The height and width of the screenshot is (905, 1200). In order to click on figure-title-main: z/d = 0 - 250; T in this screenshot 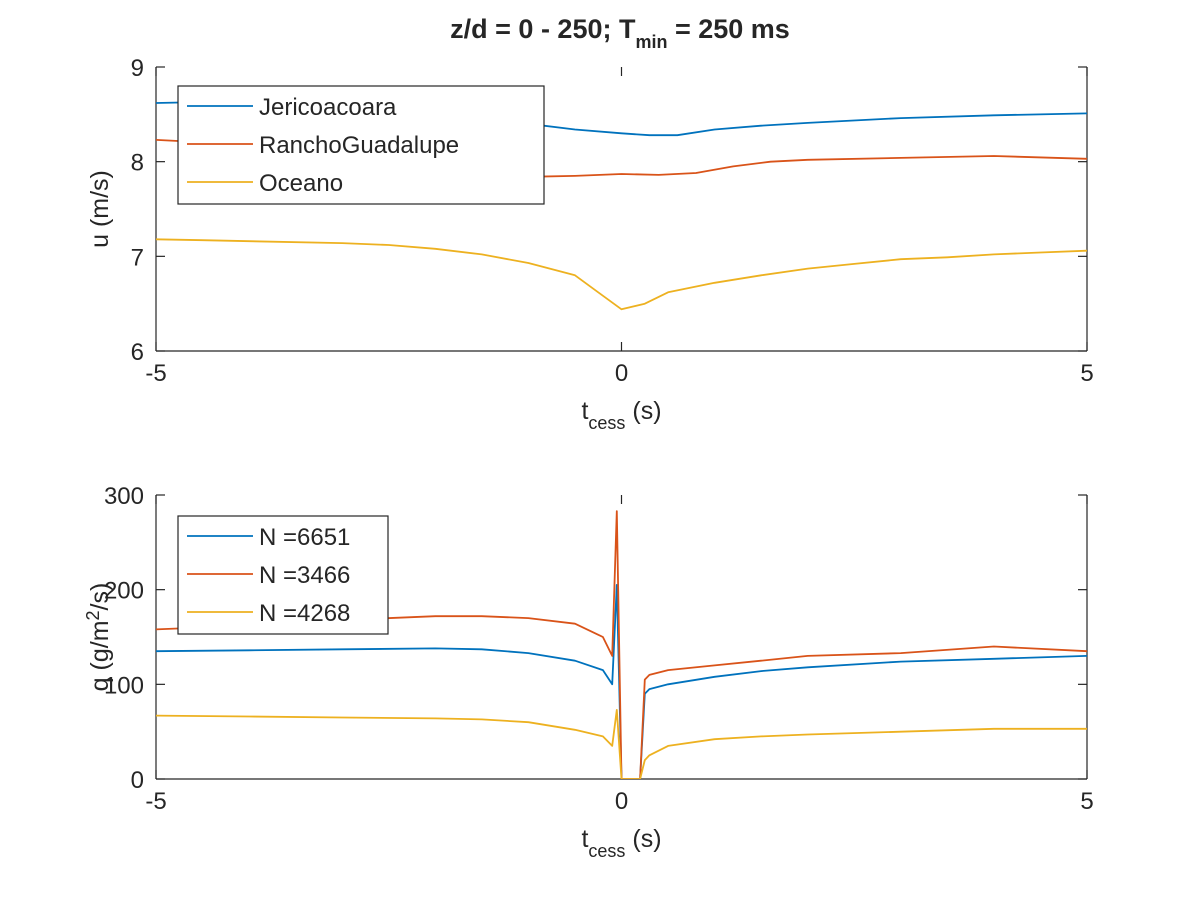, I will do `click(543, 29)`.